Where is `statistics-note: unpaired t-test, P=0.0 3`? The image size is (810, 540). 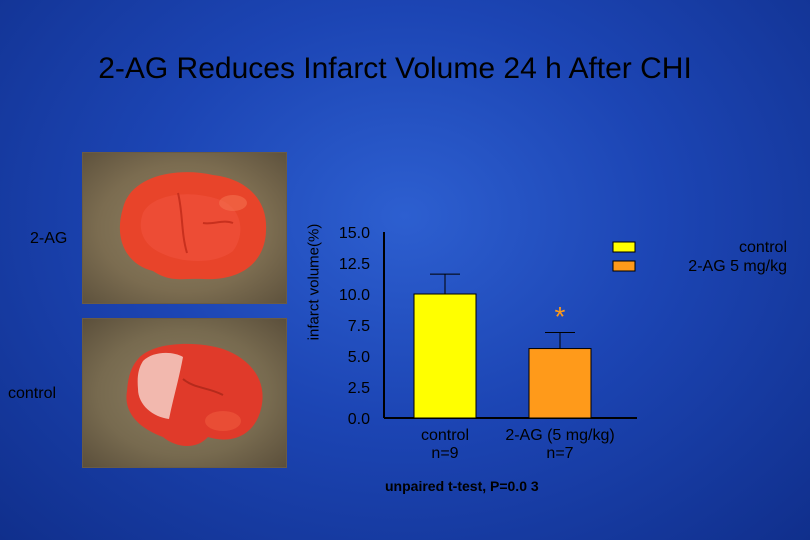 statistics-note: unpaired t-test, P=0.0 3 is located at coordinates (462, 486).